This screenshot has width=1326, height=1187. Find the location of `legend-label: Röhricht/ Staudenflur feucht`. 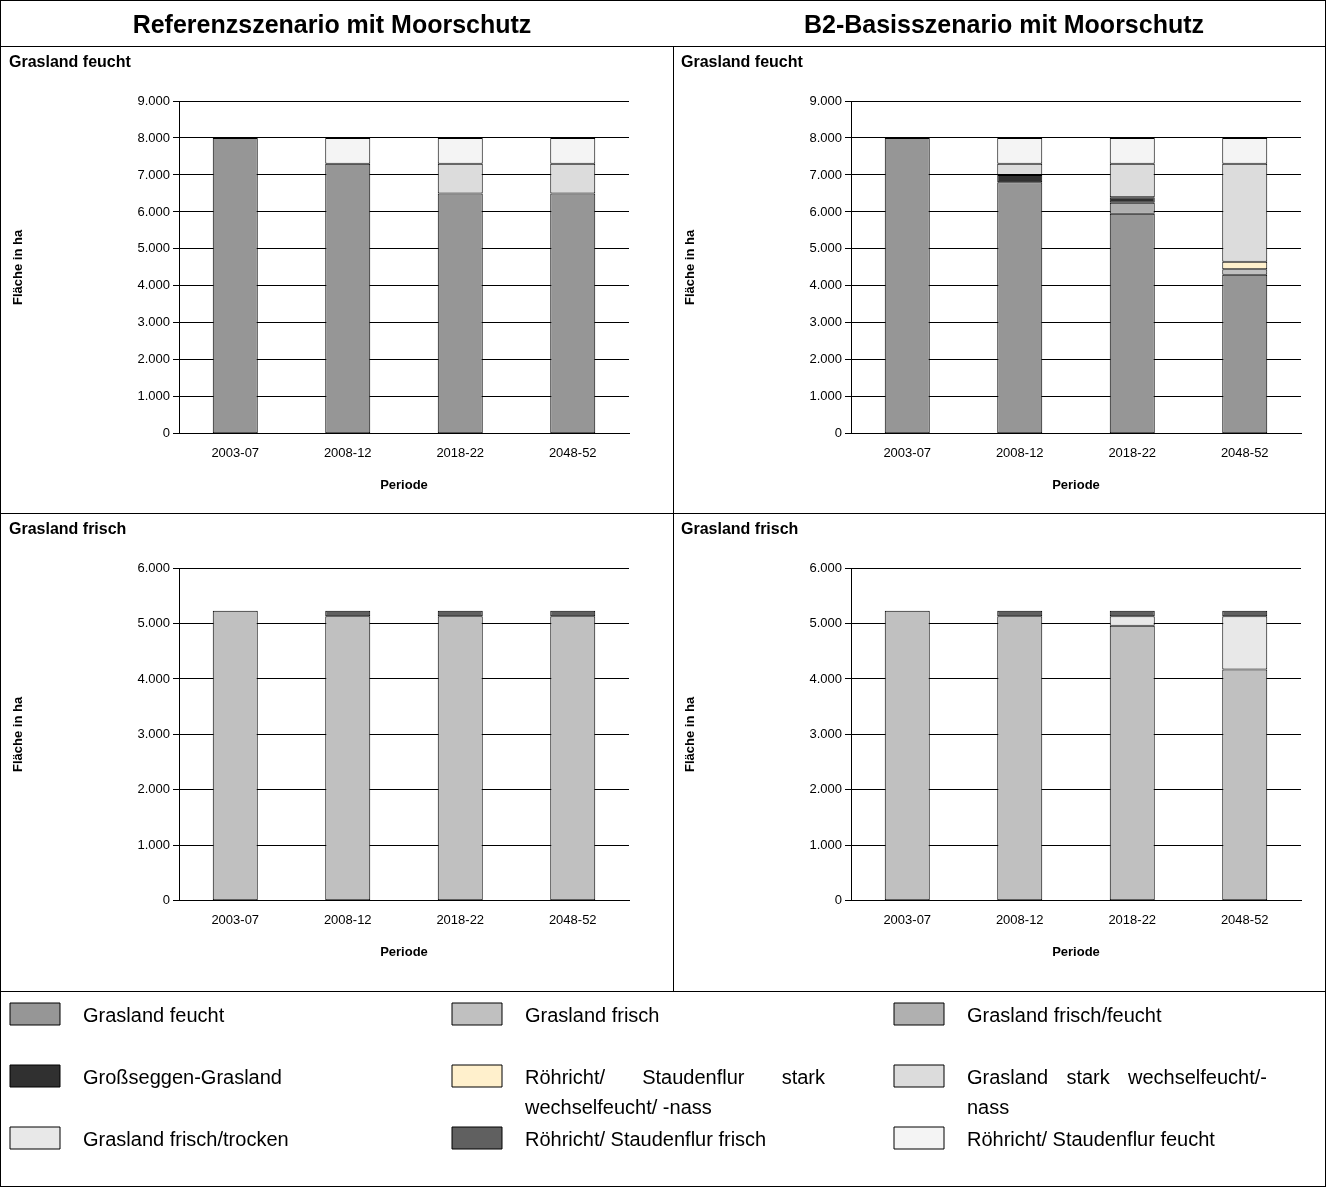

legend-label: Röhricht/ Staudenflur feucht is located at coordinates (1091, 1139).